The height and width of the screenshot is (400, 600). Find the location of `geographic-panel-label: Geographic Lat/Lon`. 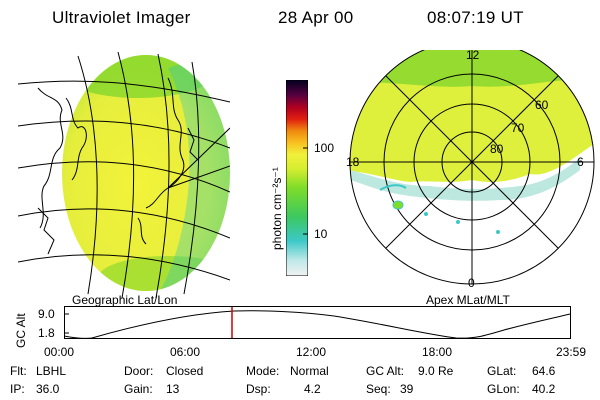

geographic-panel-label: Geographic Lat/Lon is located at coordinates (125, 300).